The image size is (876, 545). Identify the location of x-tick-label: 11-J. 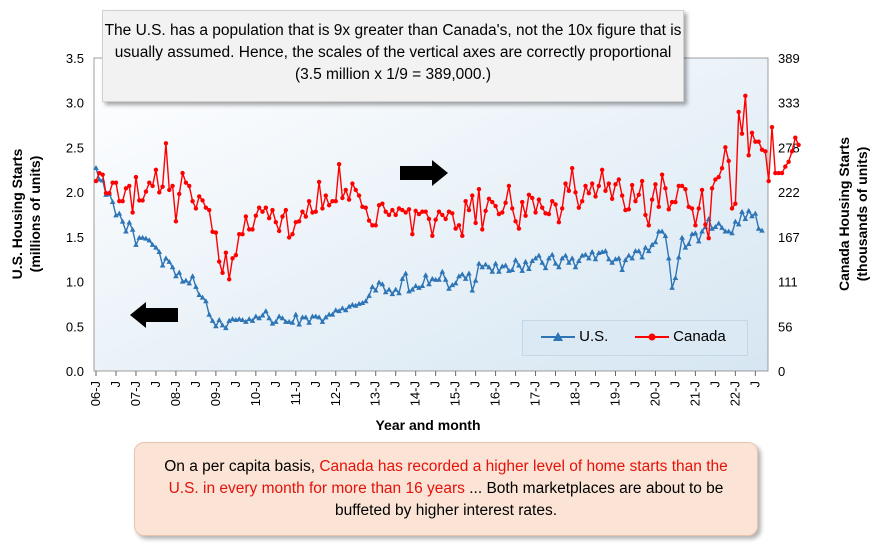
(295, 393).